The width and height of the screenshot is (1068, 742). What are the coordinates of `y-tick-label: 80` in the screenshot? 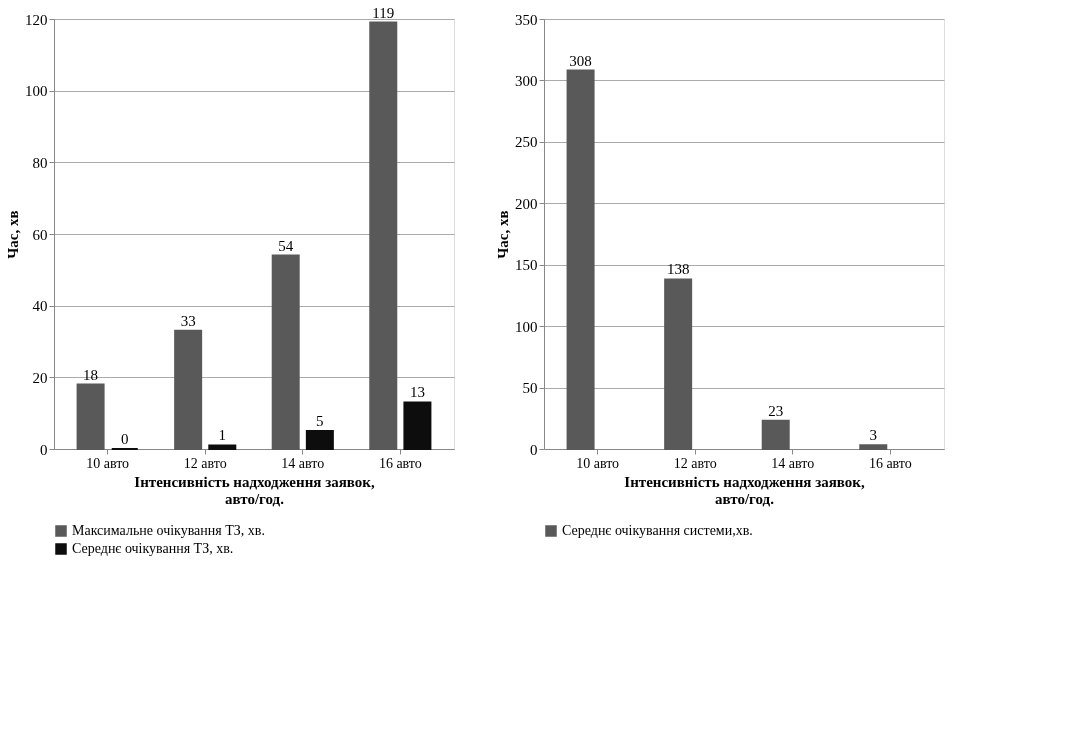 It's located at (40, 162).